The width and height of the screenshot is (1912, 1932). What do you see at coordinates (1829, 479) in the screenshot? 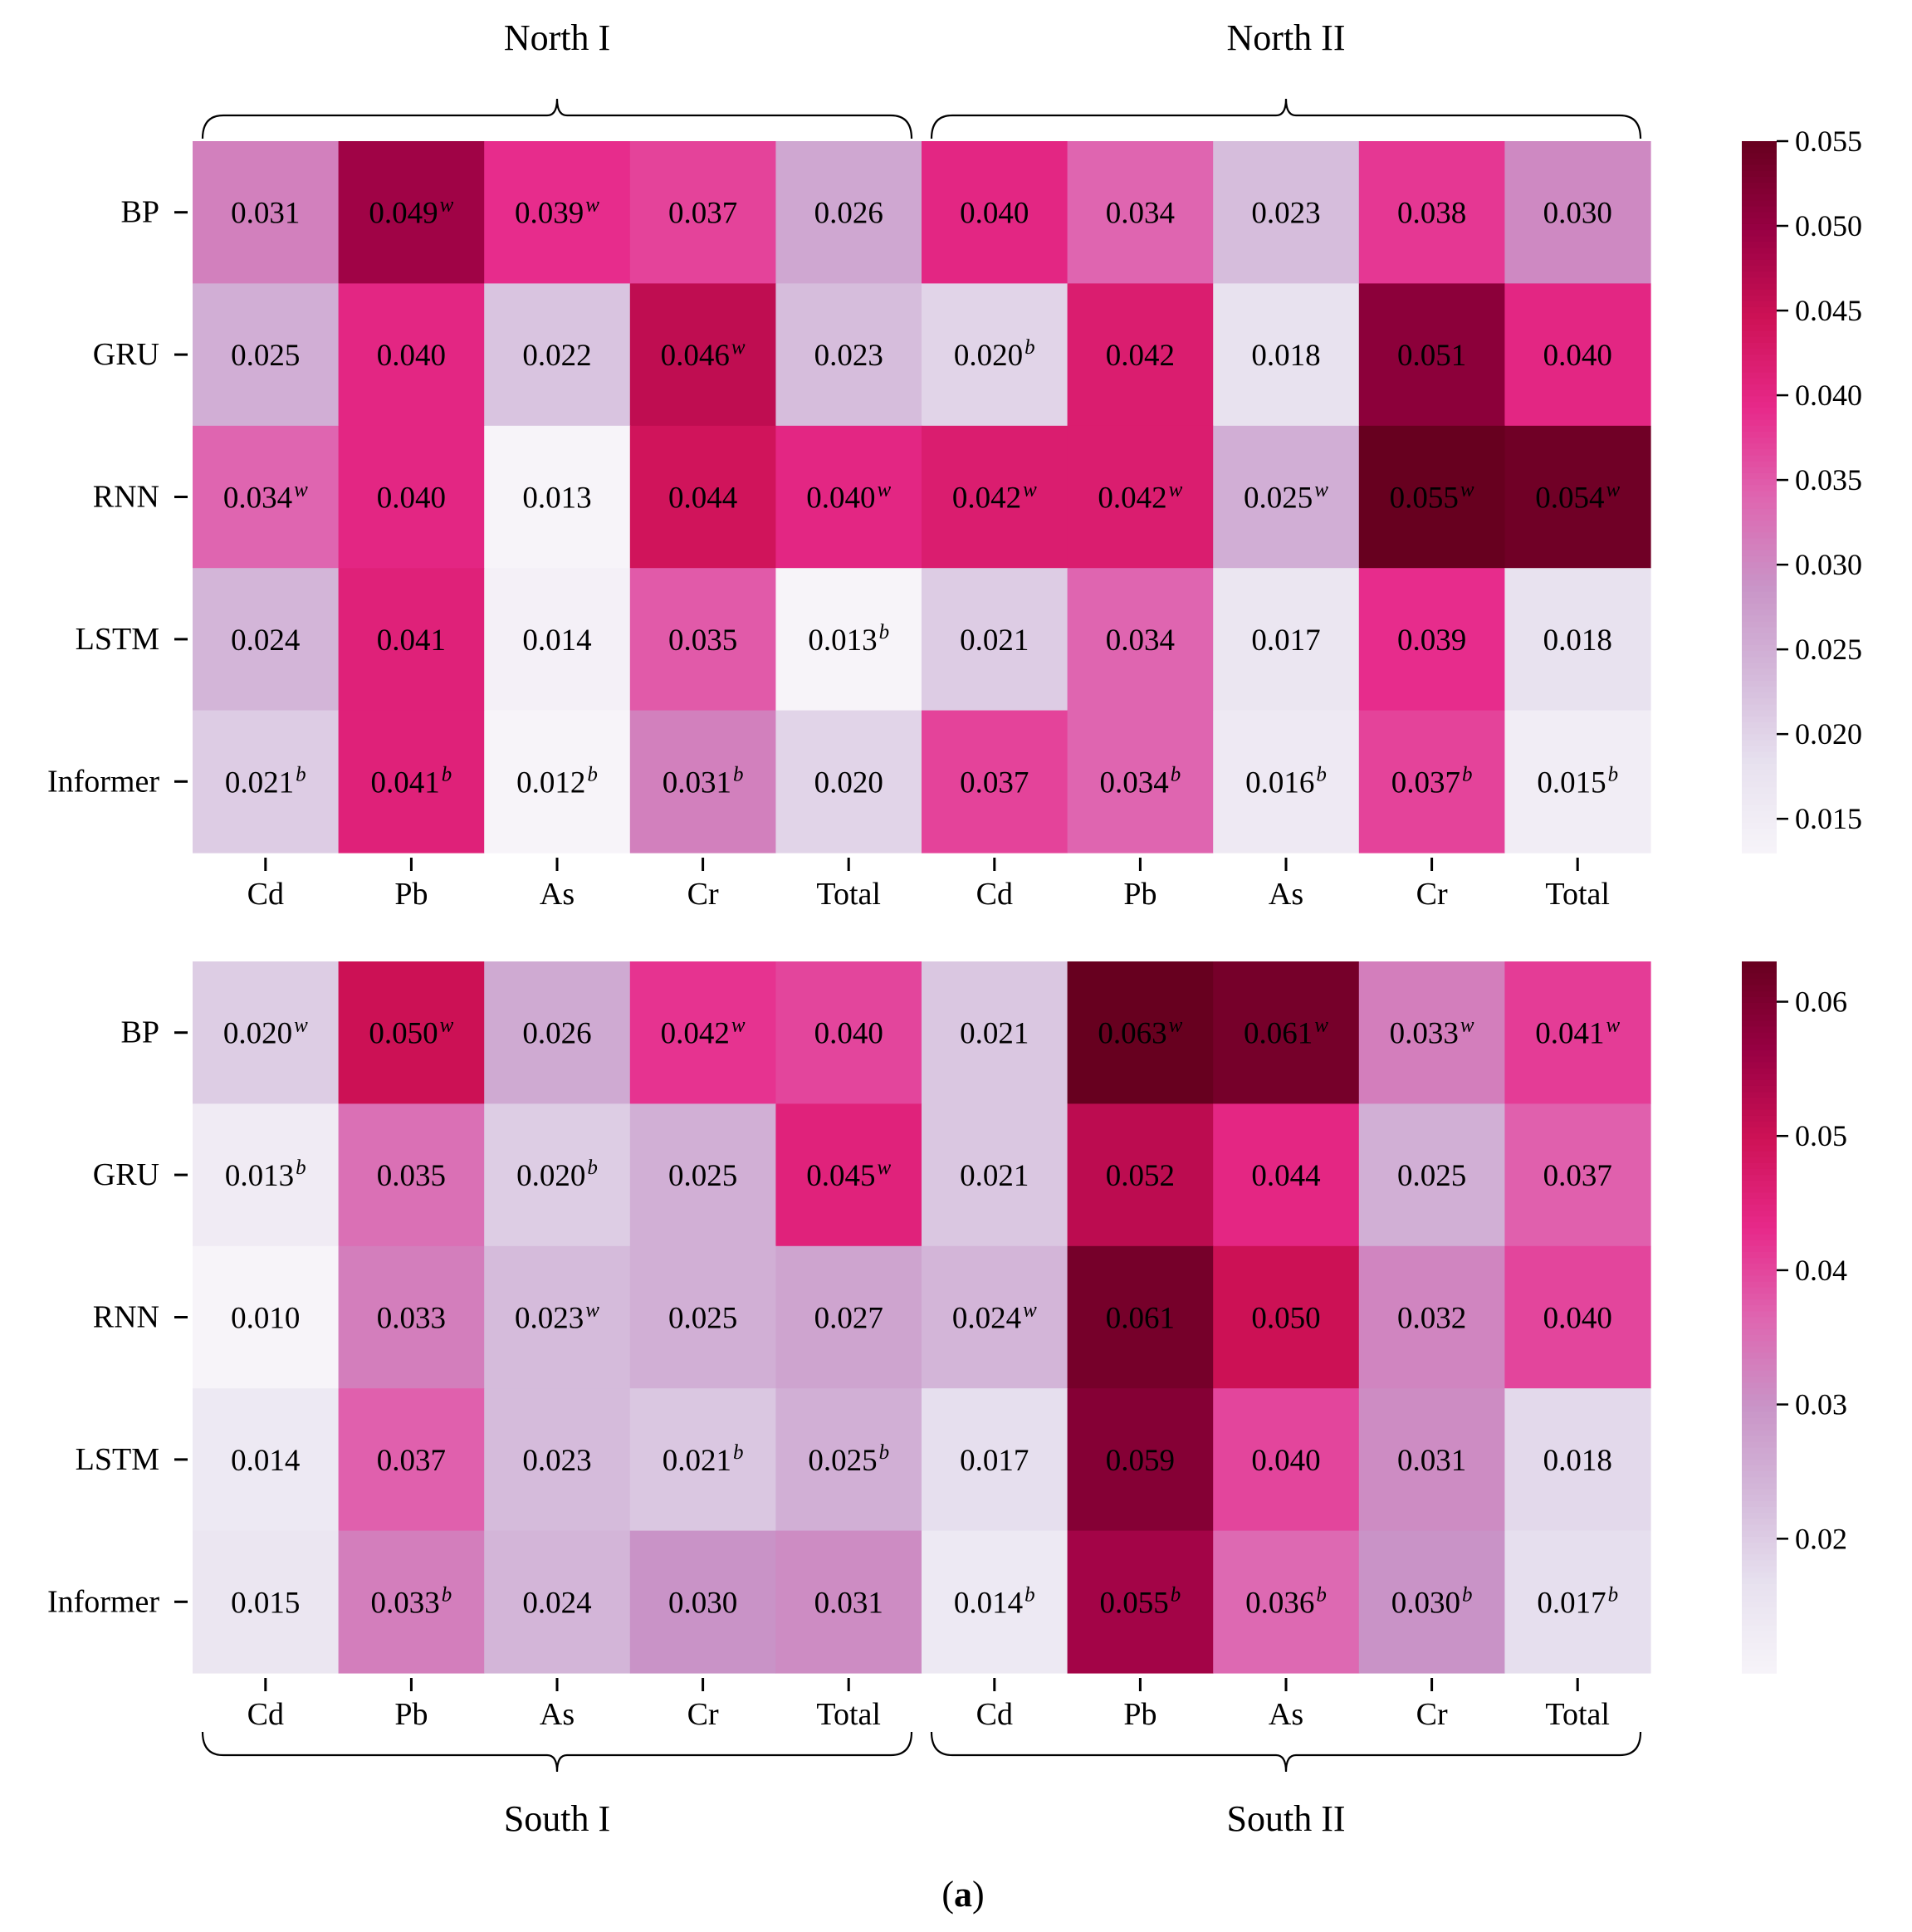
I see `colorbar-tick-label: 0.035` at bounding box center [1829, 479].